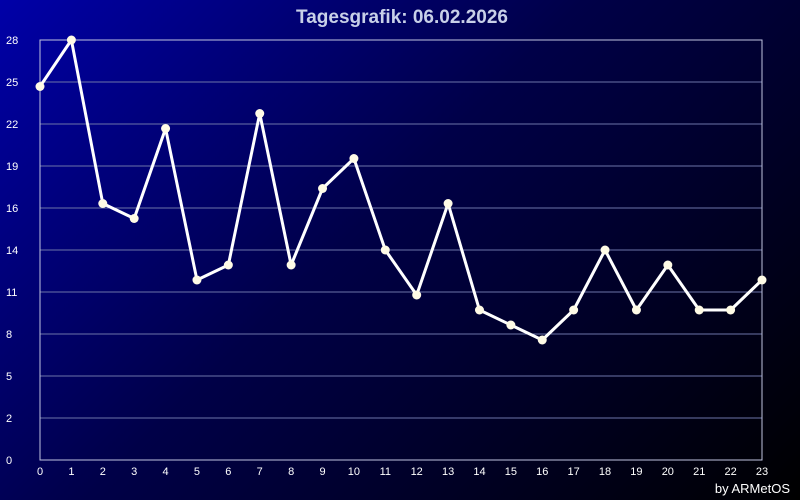 The height and width of the screenshot is (500, 800). Describe the element at coordinates (385, 472) in the screenshot. I see `x-tick-label: 11` at that location.